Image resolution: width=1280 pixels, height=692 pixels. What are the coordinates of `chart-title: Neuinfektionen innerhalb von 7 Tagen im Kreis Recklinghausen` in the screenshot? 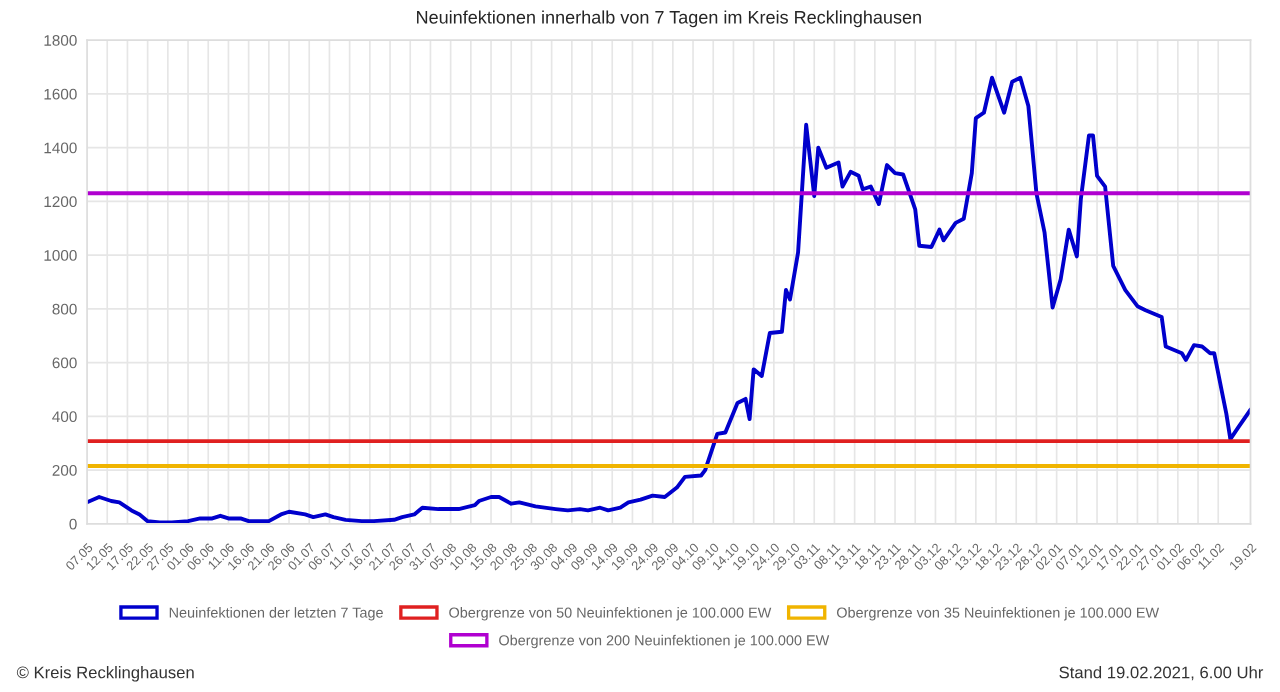 It's located at (669, 19).